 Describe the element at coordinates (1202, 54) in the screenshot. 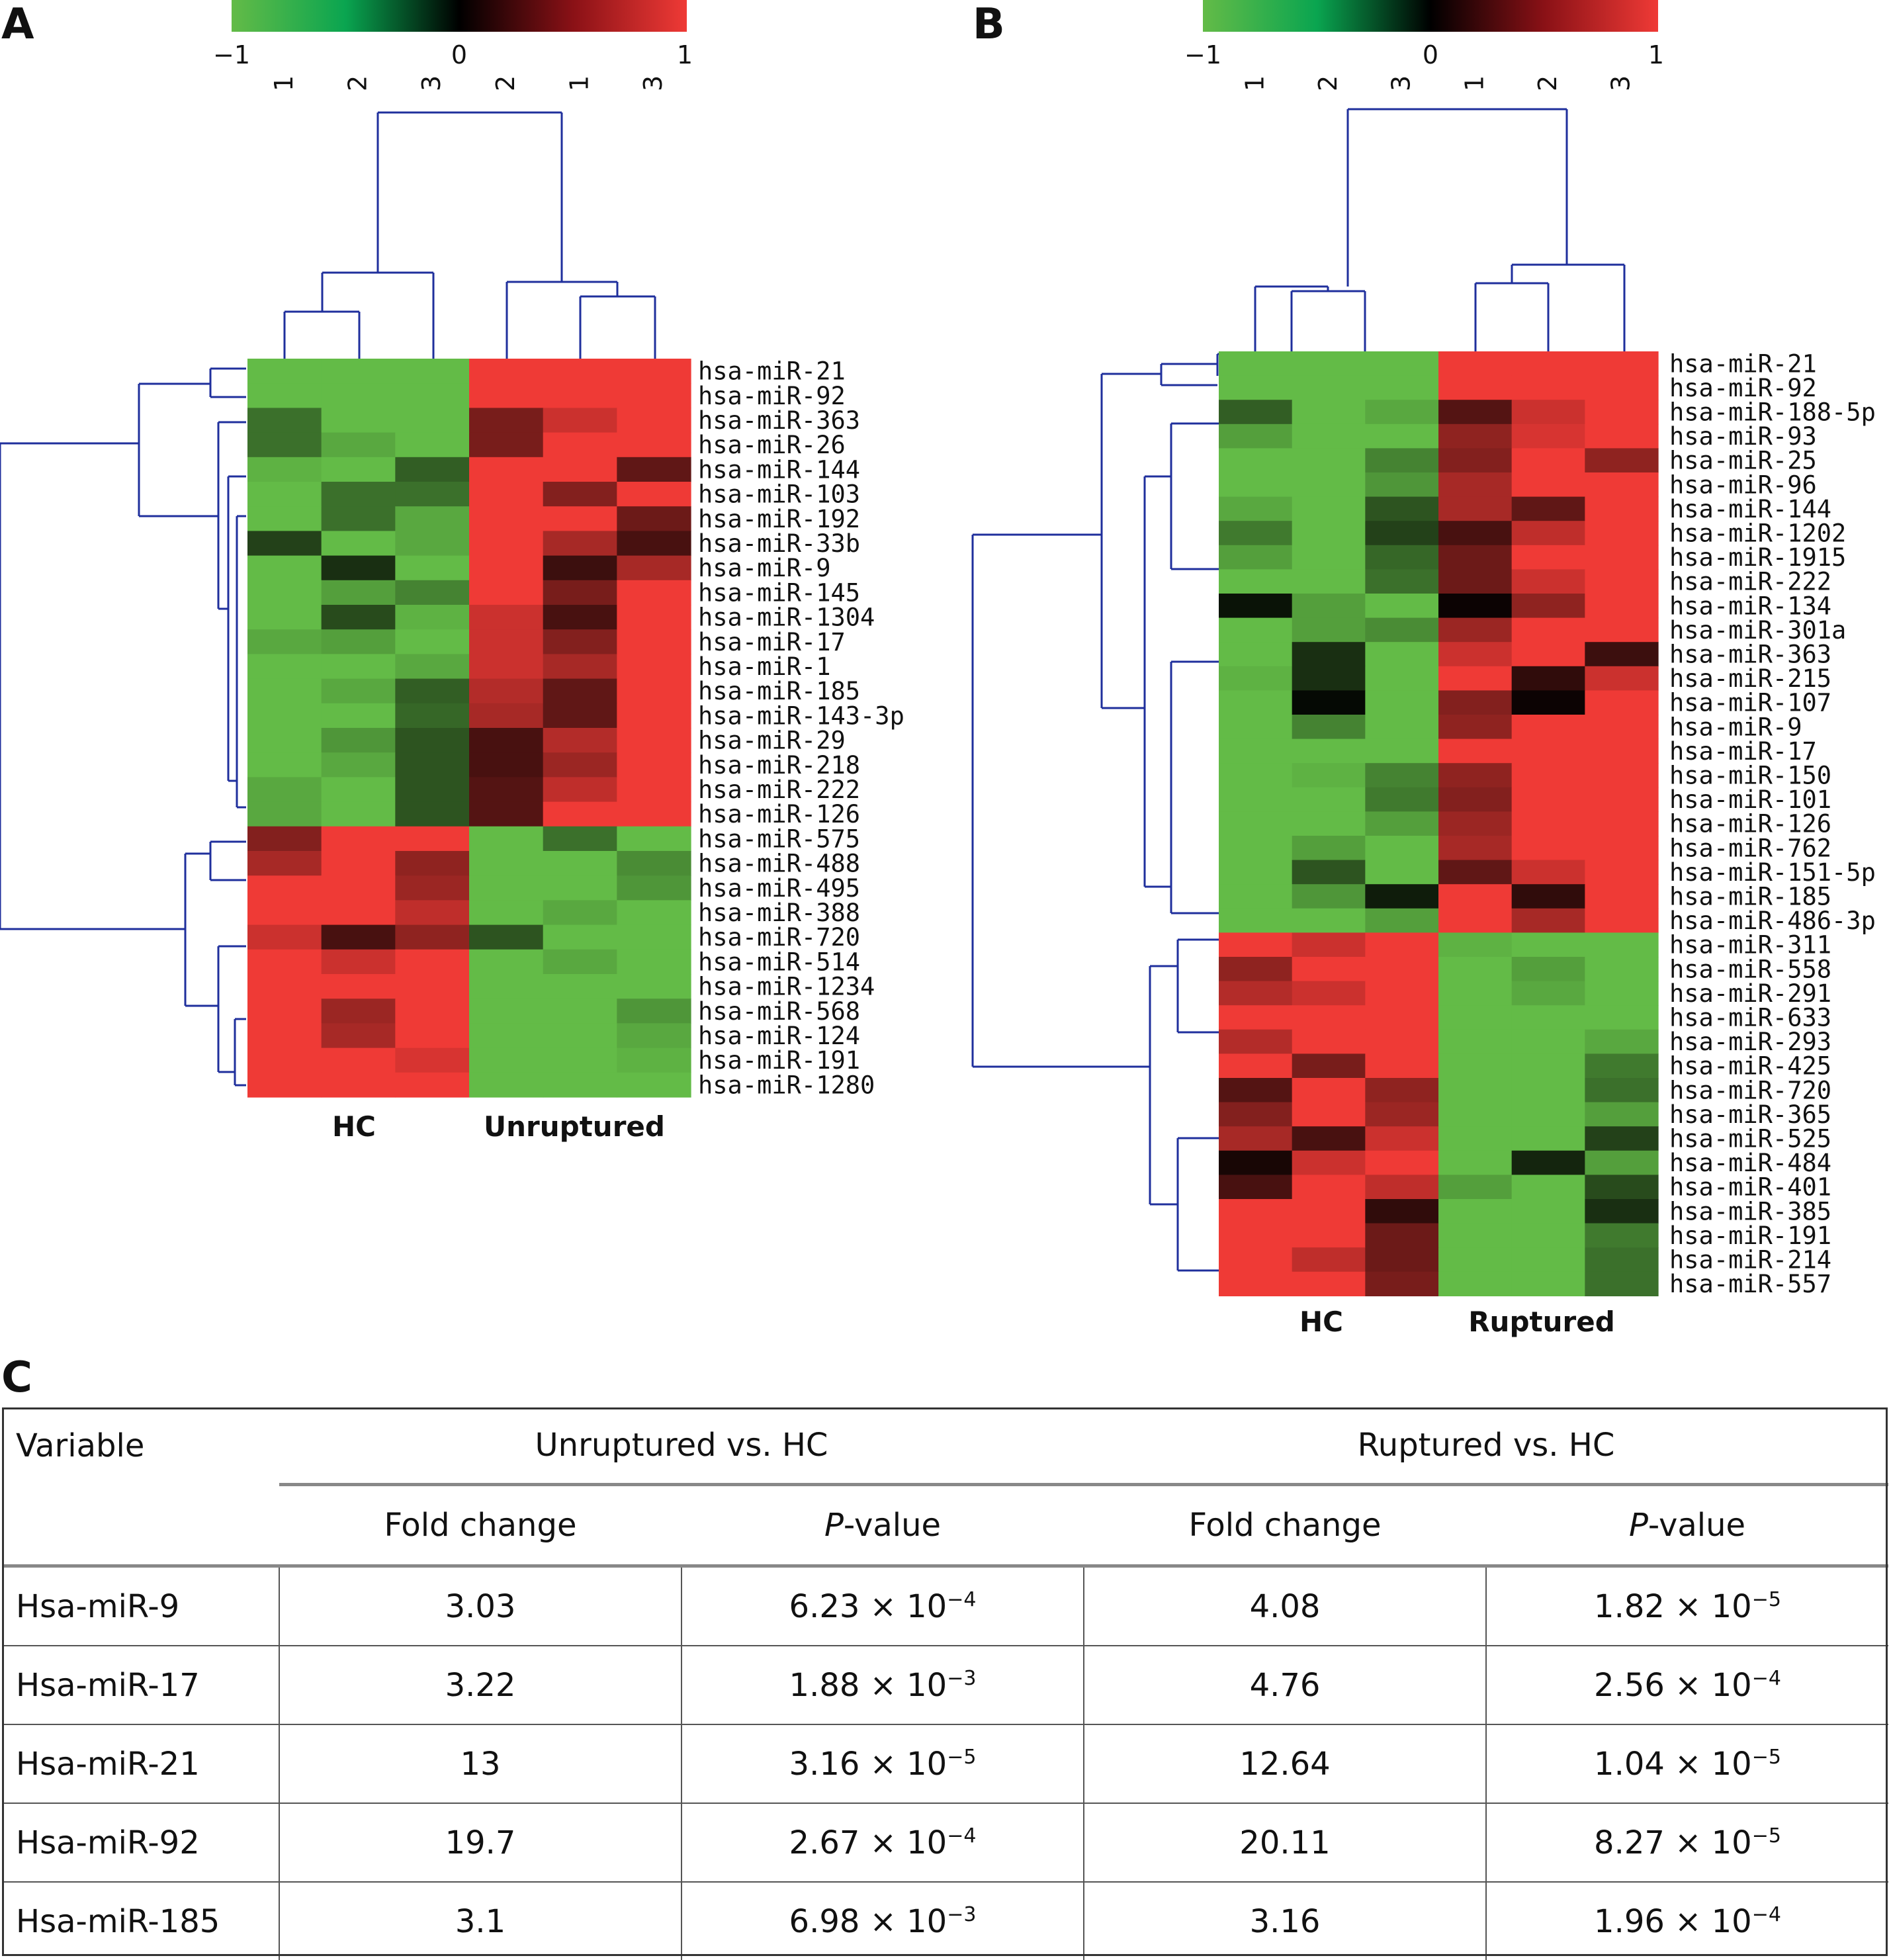

I see `panel-b-scale-min: −1` at that location.